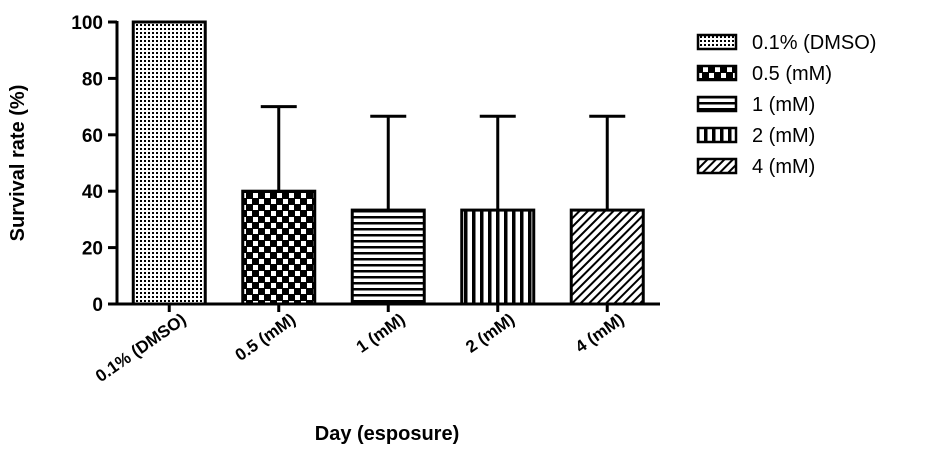 This screenshot has height=457, width=943. What do you see at coordinates (141, 348) in the screenshot?
I see `x-tick-label: 0.1% (DMSO)` at bounding box center [141, 348].